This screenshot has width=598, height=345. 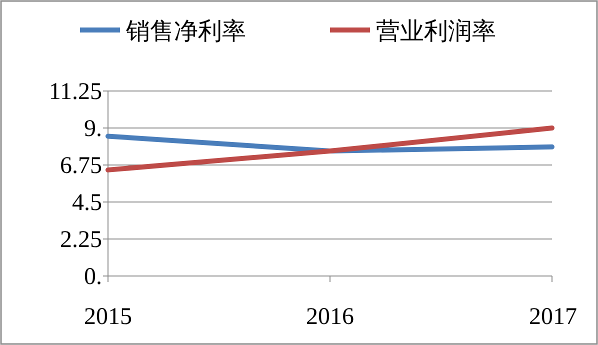 I want to click on y-tick-label: 4.5, so click(x=87, y=203).